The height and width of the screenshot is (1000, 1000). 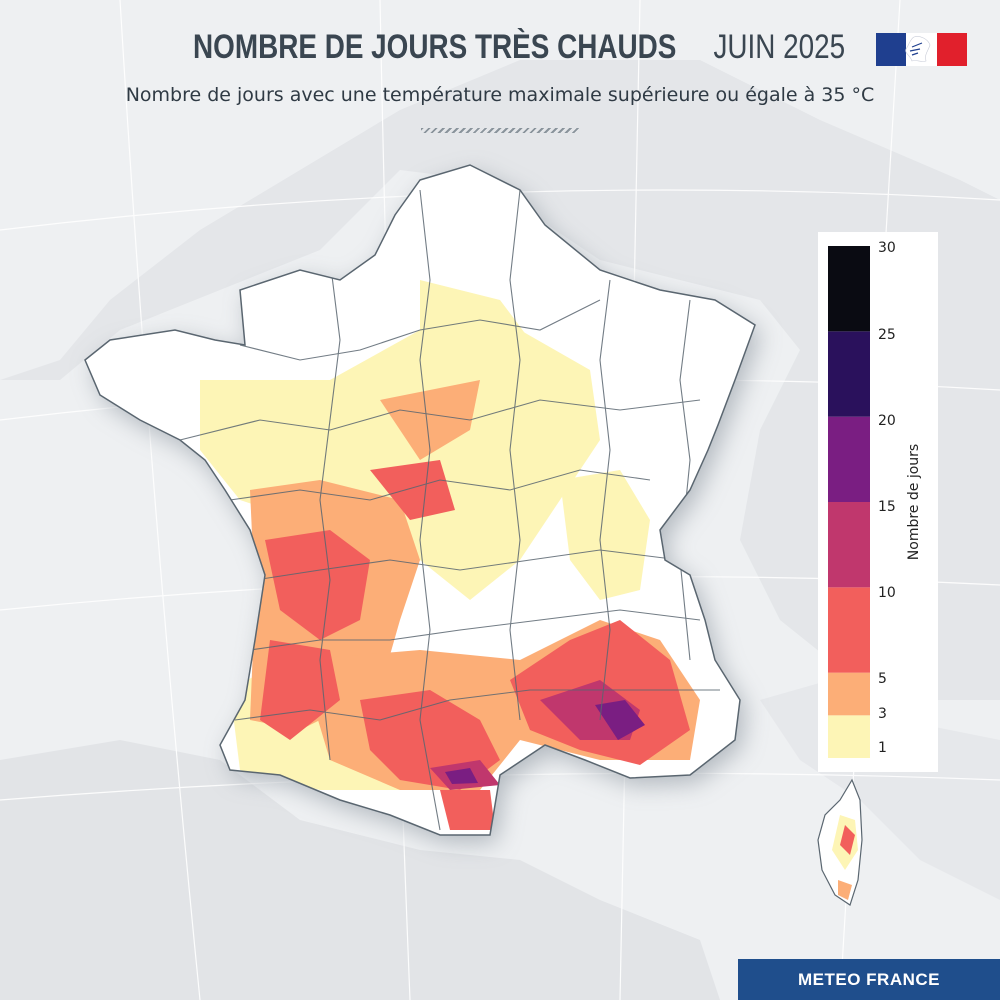 What do you see at coordinates (914, 502) in the screenshot?
I see `legend-title: Nombre de jours` at bounding box center [914, 502].